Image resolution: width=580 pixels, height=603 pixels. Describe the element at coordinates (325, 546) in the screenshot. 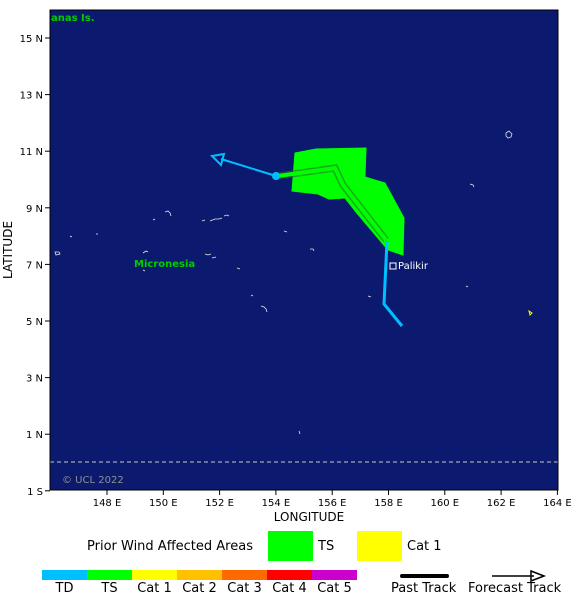

I see `ts-legend-label: TS` at that location.